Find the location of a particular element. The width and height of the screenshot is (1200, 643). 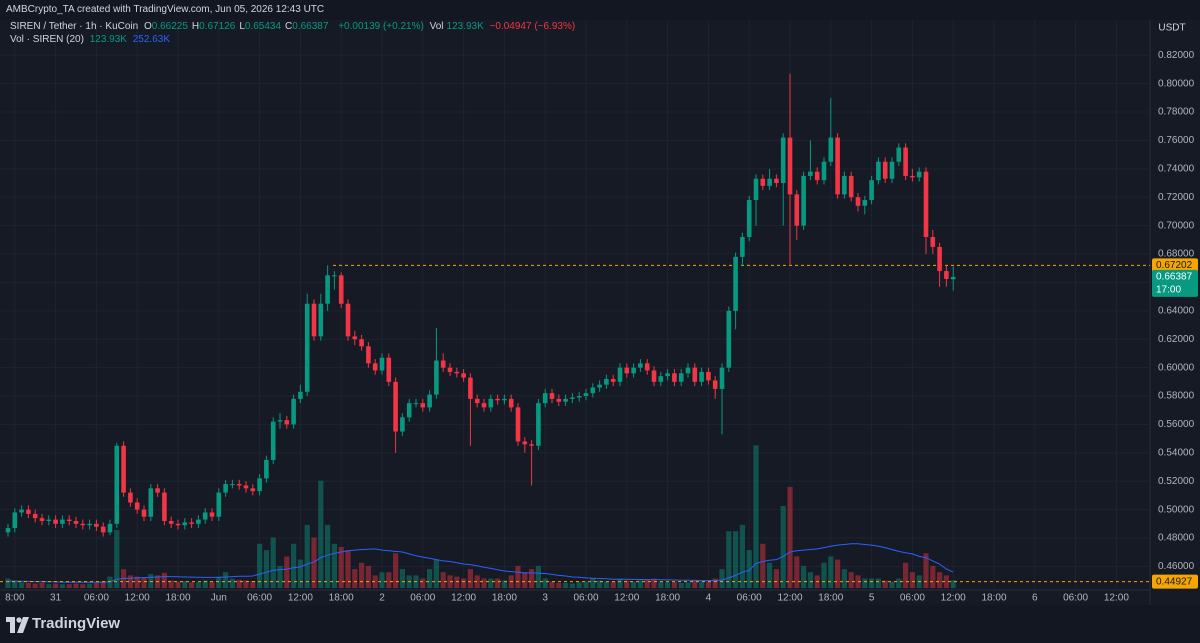

x-tick-label: 18:00 is located at coordinates (667, 598).